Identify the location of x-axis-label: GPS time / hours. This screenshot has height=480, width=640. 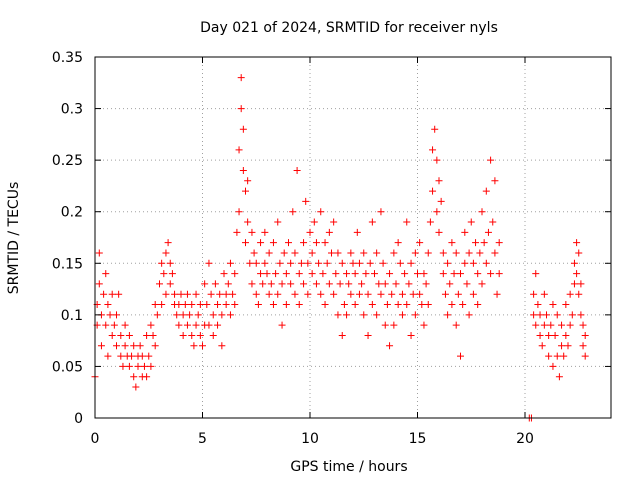
(348, 467).